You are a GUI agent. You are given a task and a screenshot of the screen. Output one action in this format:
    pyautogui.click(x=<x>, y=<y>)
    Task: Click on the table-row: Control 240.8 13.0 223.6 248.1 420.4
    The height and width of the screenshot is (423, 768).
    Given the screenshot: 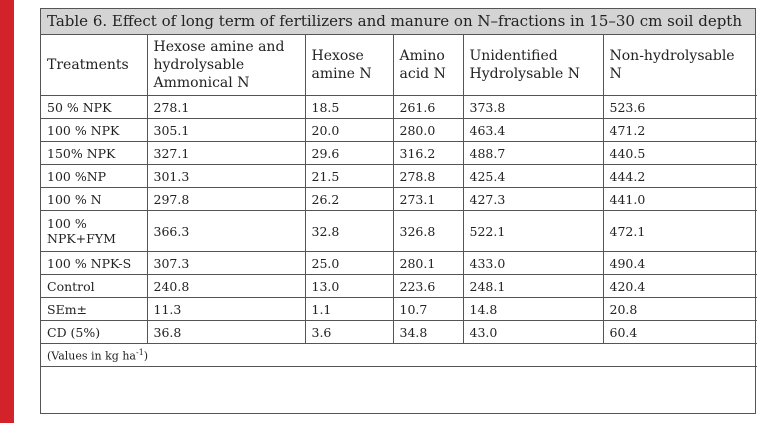 What is the action you would take?
    pyautogui.click(x=399, y=286)
    